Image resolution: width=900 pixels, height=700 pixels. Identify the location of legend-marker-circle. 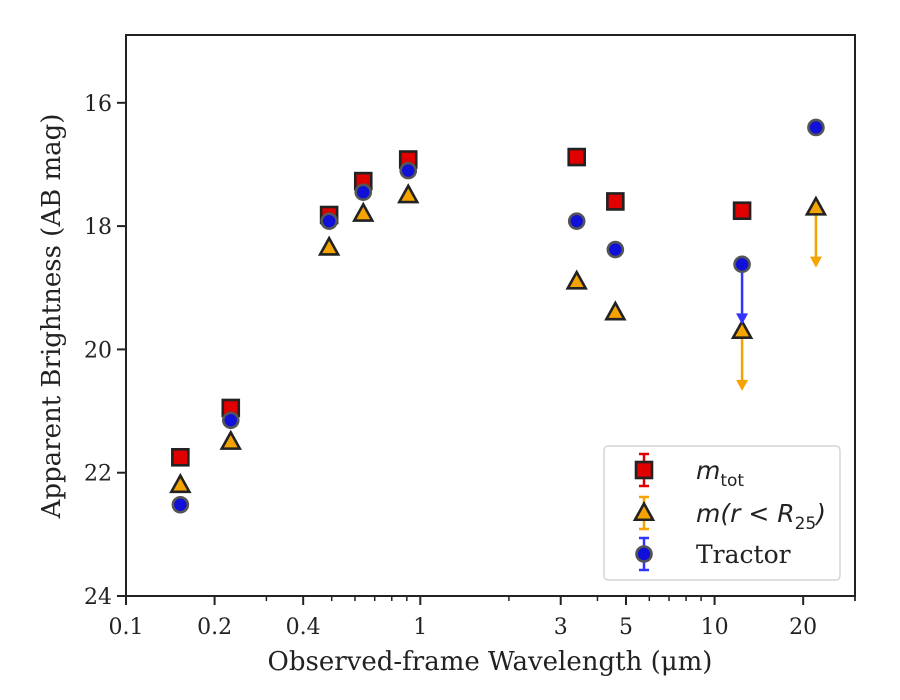
(644, 554).